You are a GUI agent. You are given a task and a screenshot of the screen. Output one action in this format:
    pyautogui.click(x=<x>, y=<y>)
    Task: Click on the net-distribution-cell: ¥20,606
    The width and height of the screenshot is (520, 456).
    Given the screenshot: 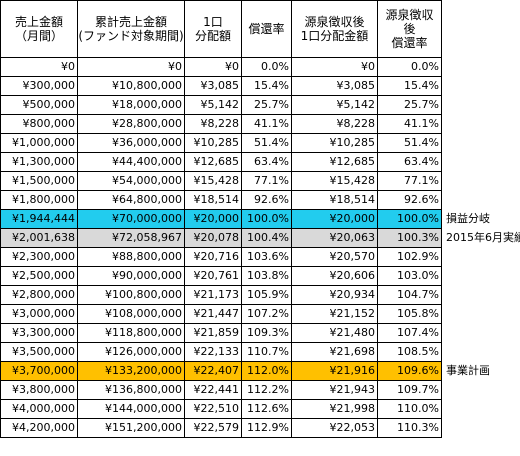 What is the action you would take?
    pyautogui.click(x=334, y=276)
    